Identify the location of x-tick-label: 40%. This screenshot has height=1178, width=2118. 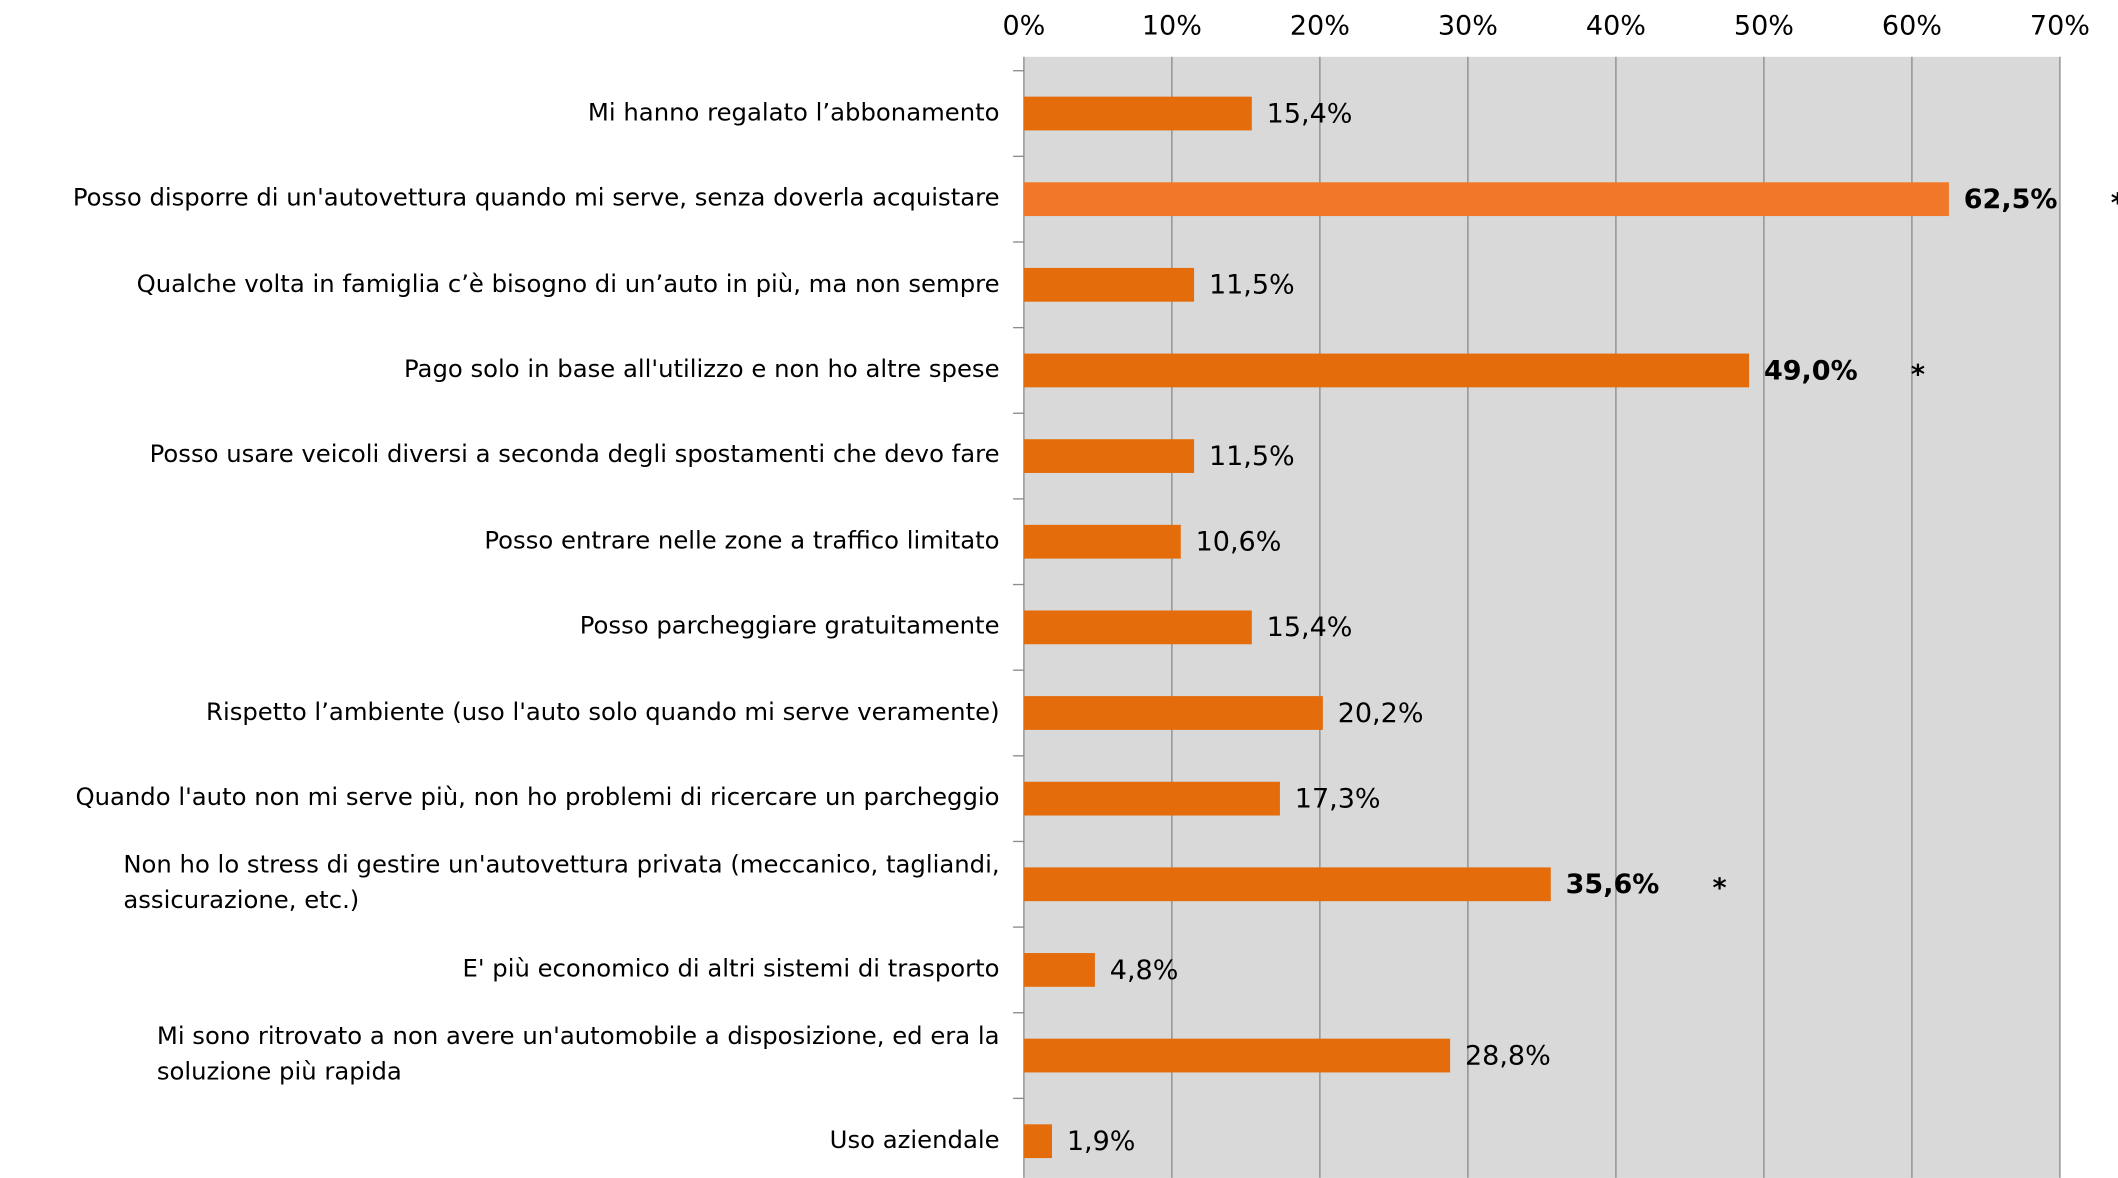
(1616, 26).